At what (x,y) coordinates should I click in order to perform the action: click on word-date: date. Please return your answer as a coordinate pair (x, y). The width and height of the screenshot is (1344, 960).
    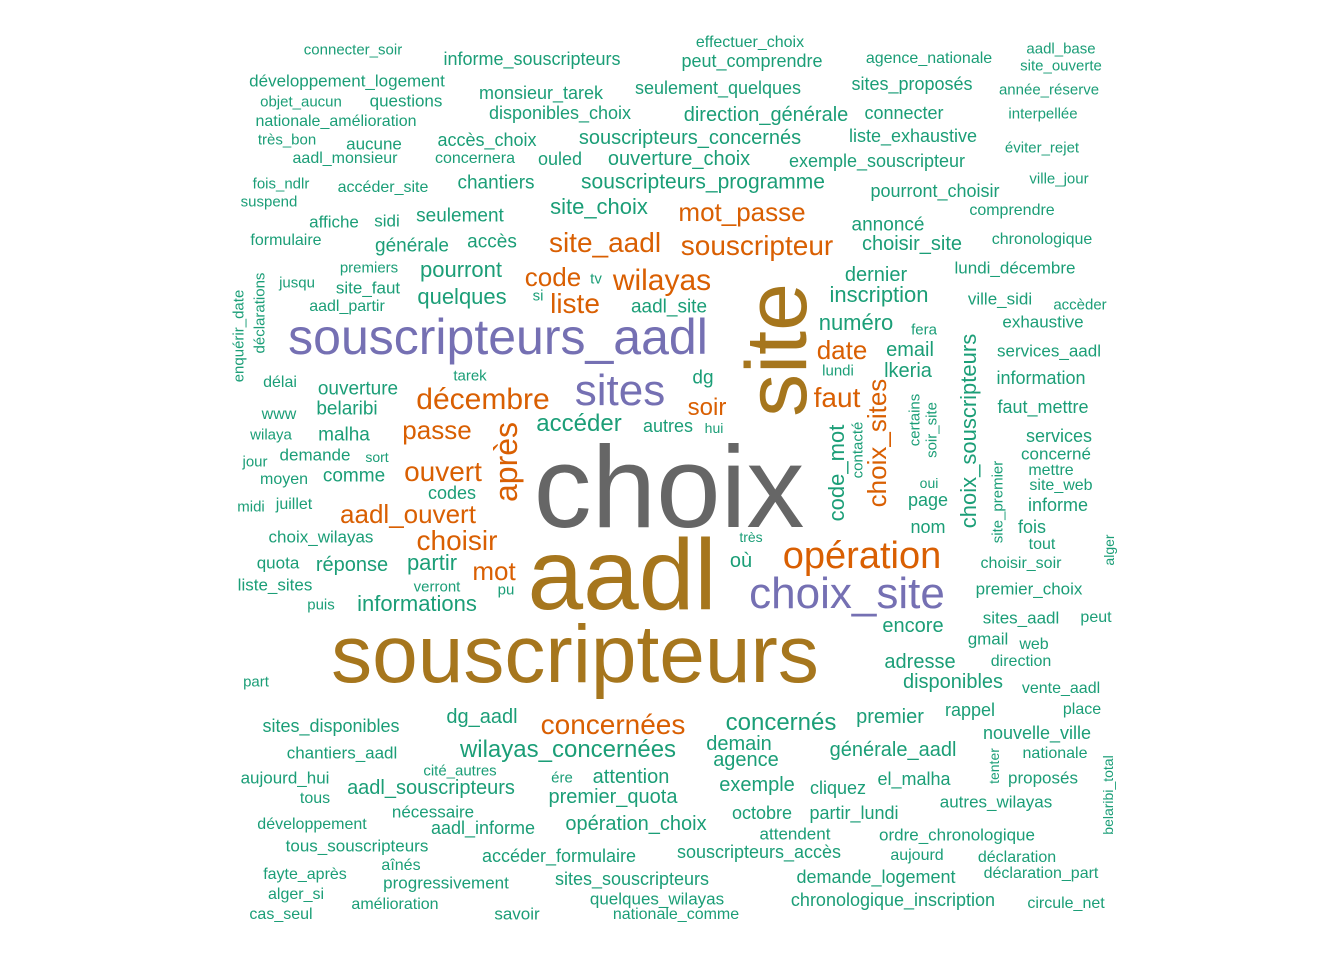
    Looking at the image, I should click on (842, 350).